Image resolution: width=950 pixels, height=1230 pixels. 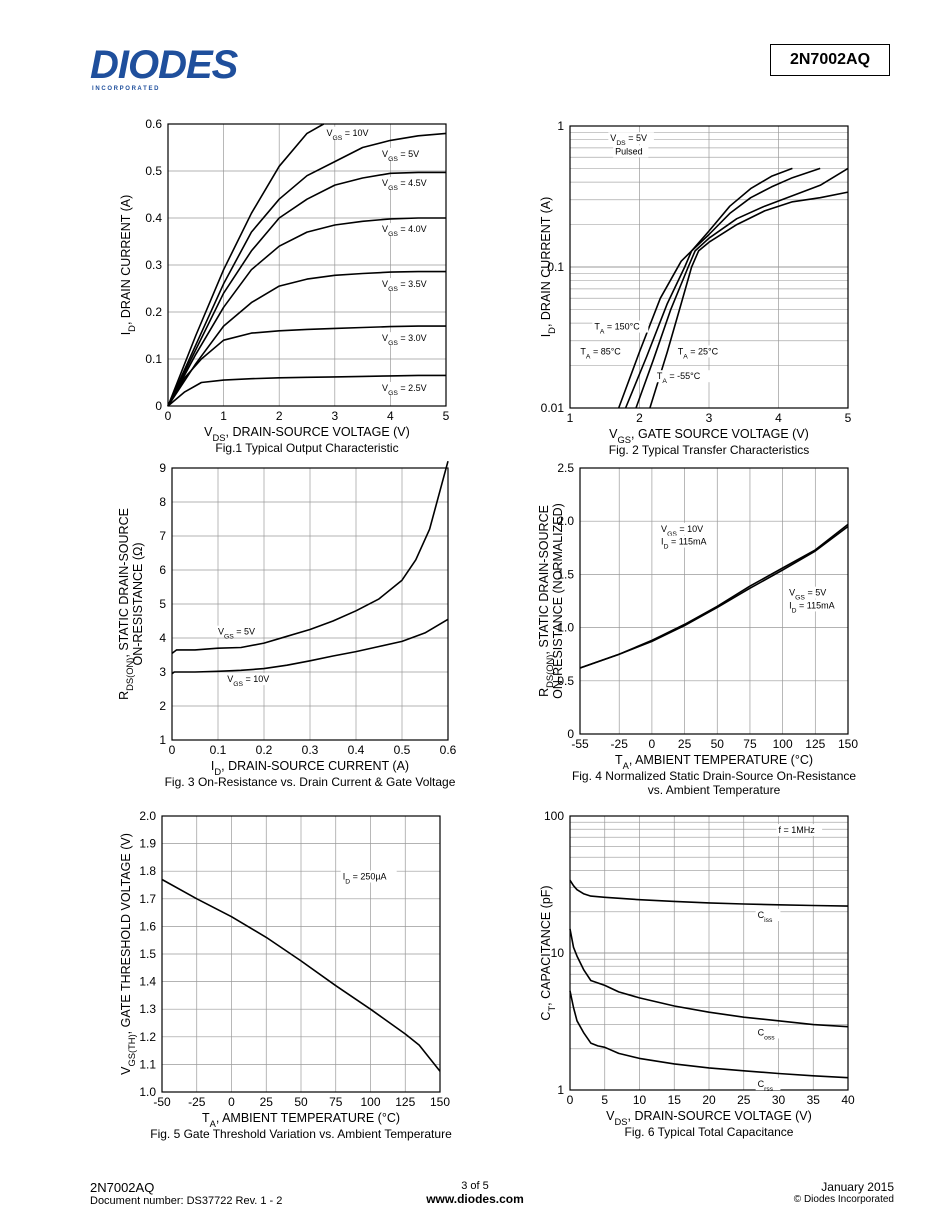 I want to click on fig1-xtick-label: 4, so click(x=390, y=416).